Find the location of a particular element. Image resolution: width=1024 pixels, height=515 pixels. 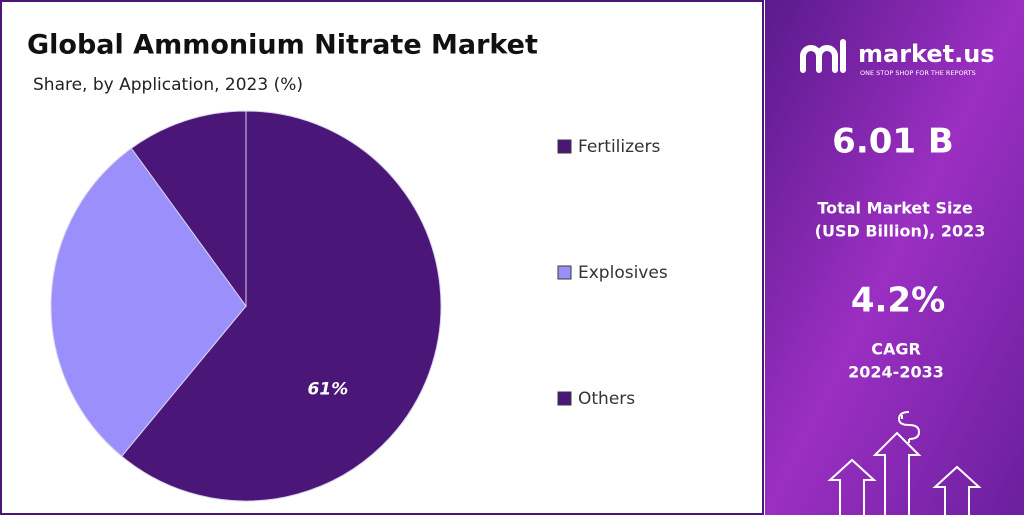

legend-label: Explosives is located at coordinates (623, 273).